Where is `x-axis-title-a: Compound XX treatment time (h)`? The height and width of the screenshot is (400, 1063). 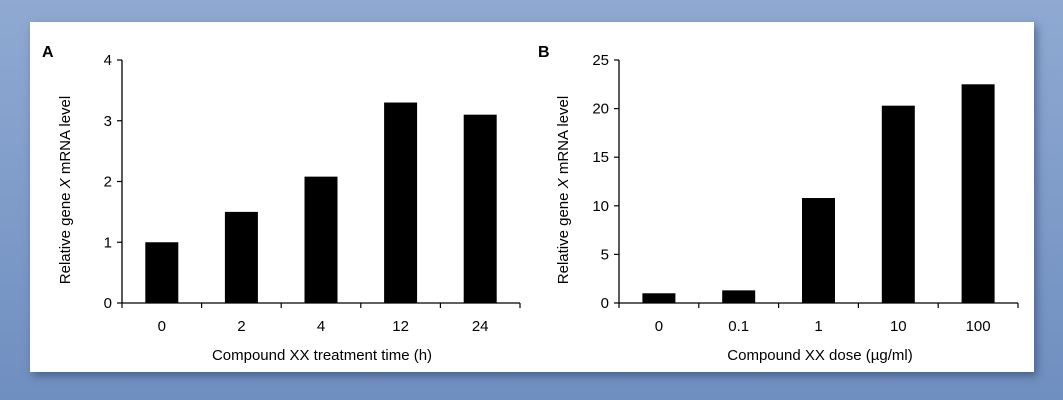
x-axis-title-a: Compound XX treatment time (h) is located at coordinates (322, 355).